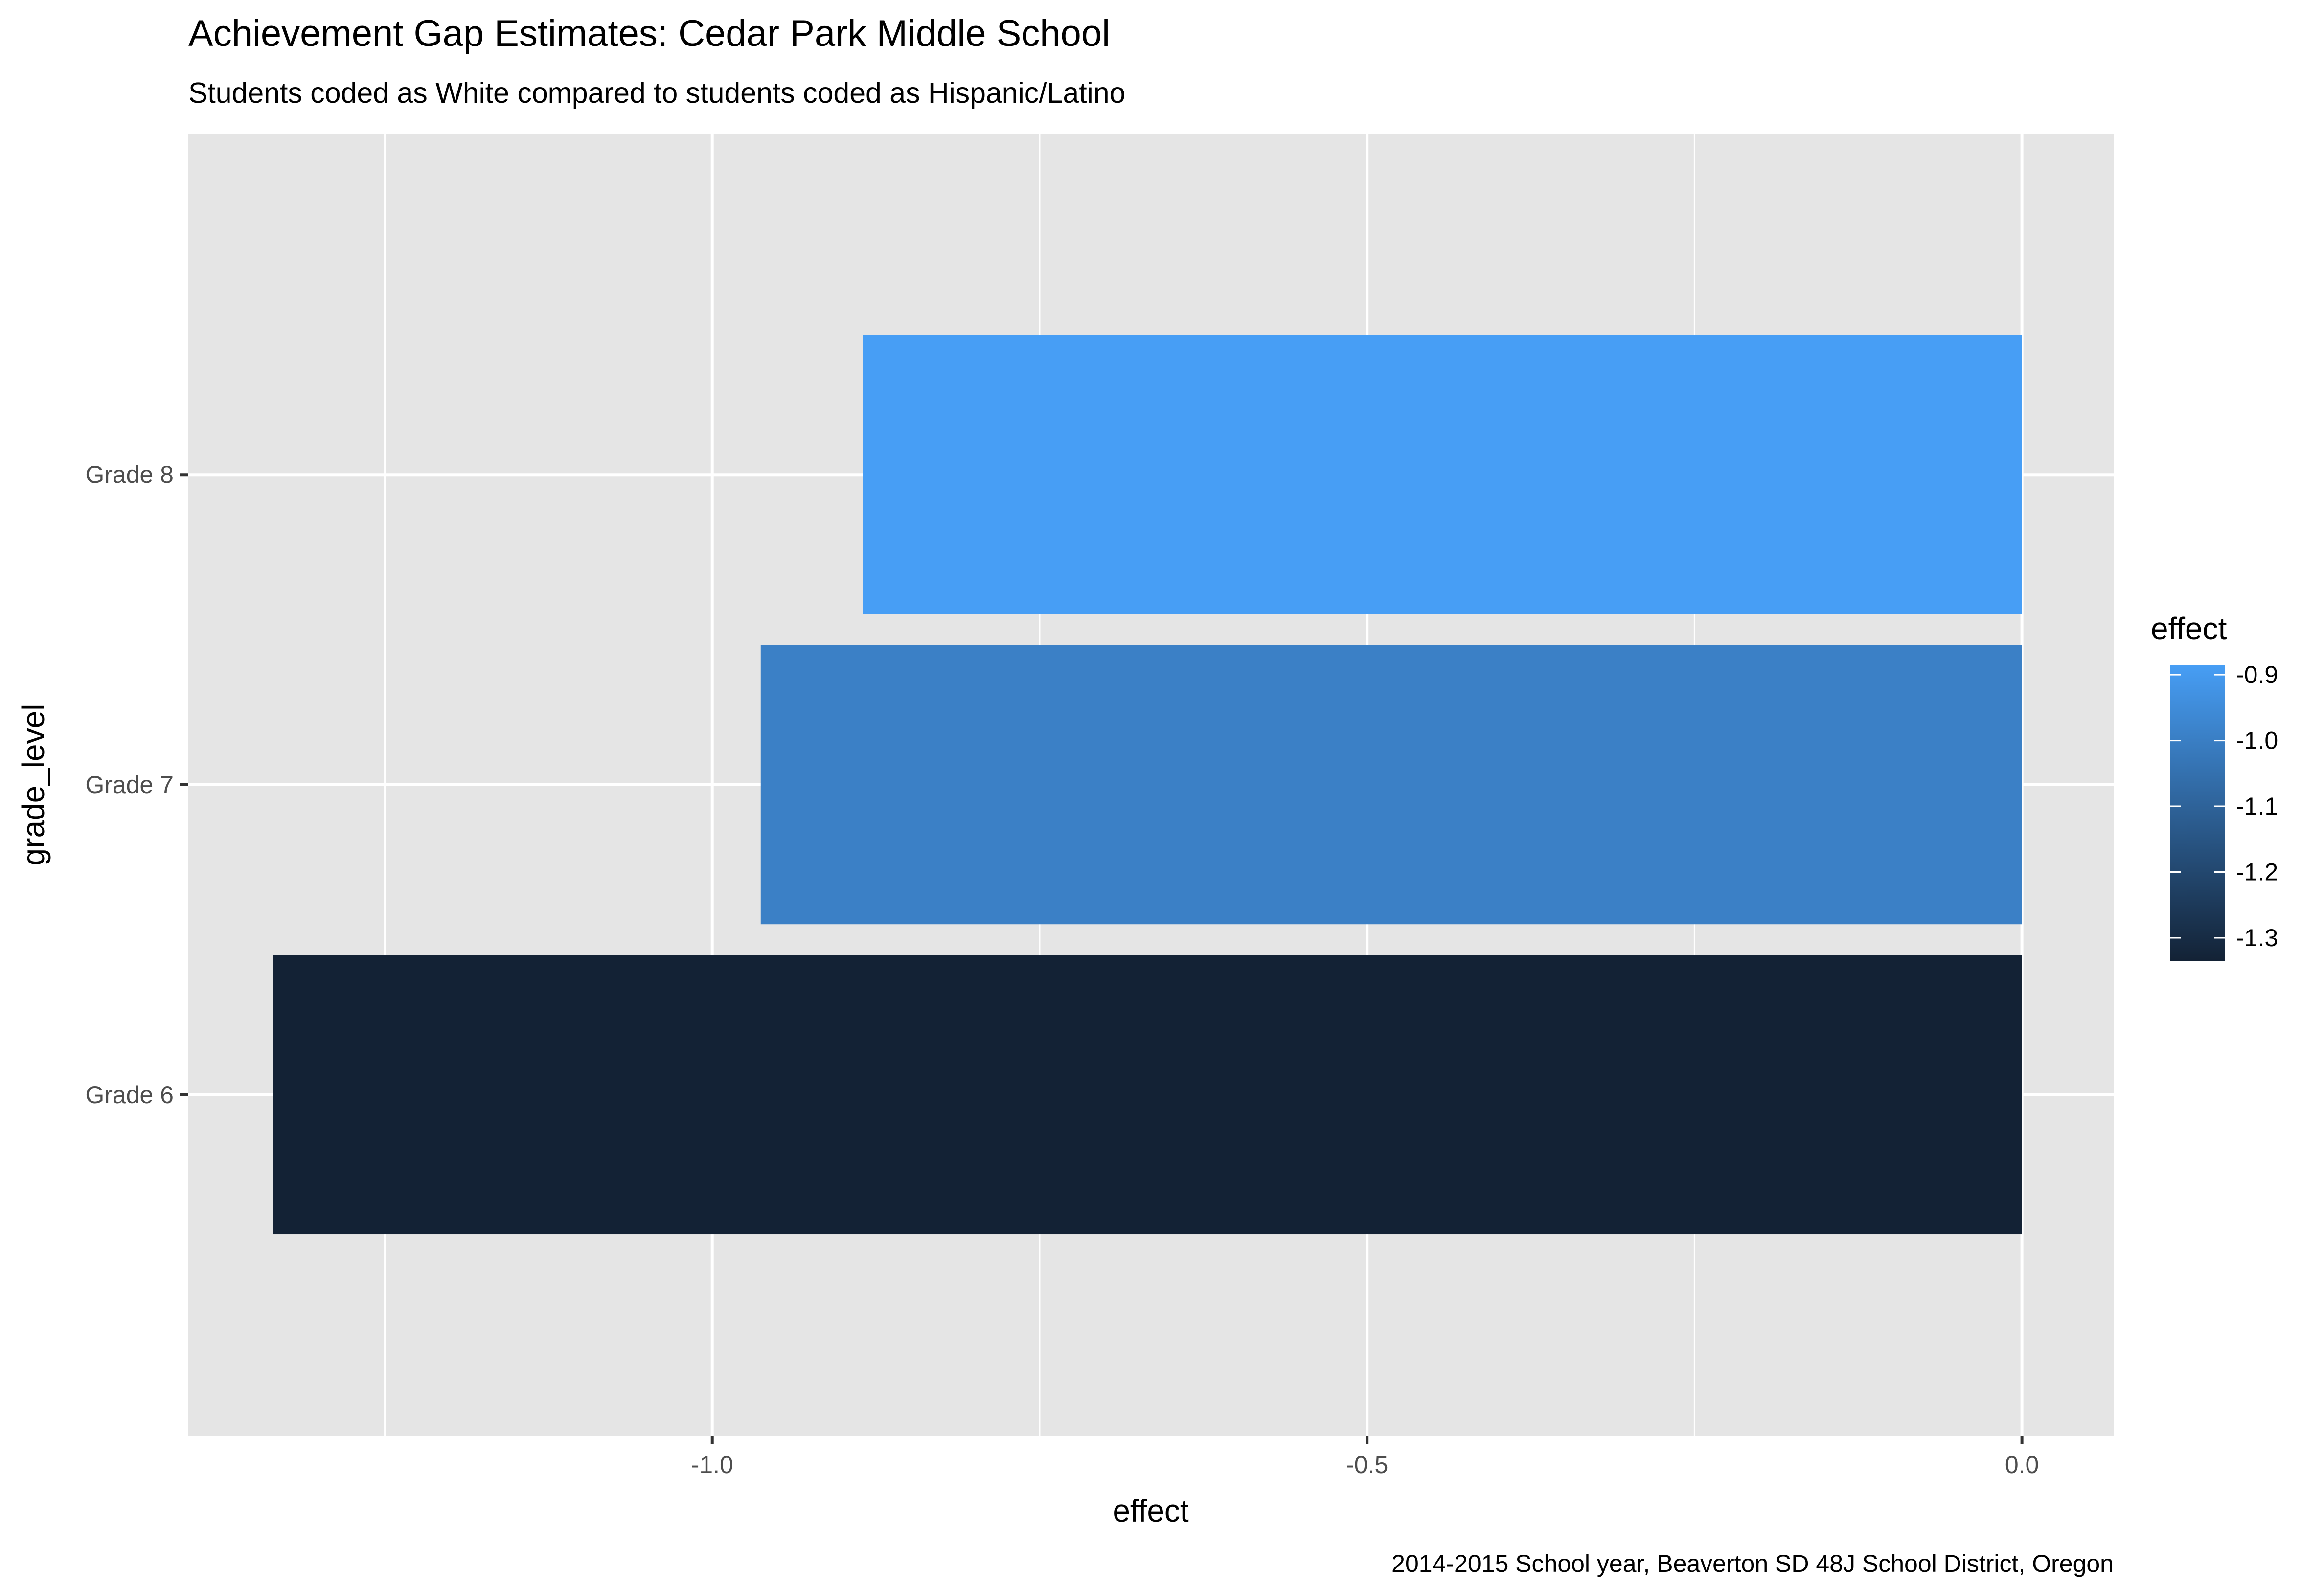 The image size is (2324, 1590). Describe the element at coordinates (2257, 807) in the screenshot. I see `legend-tick-label: -1.1` at that location.